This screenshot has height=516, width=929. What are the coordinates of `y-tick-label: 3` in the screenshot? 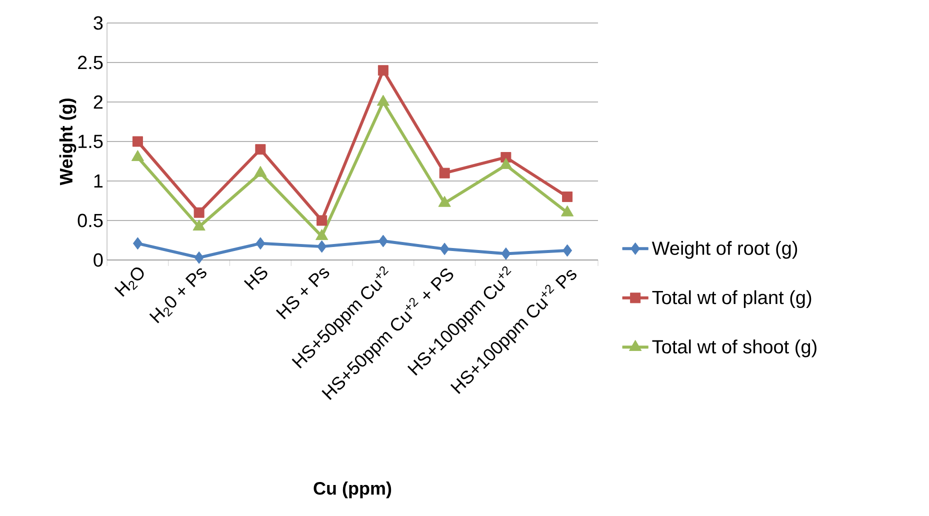 It's located at (98, 23).